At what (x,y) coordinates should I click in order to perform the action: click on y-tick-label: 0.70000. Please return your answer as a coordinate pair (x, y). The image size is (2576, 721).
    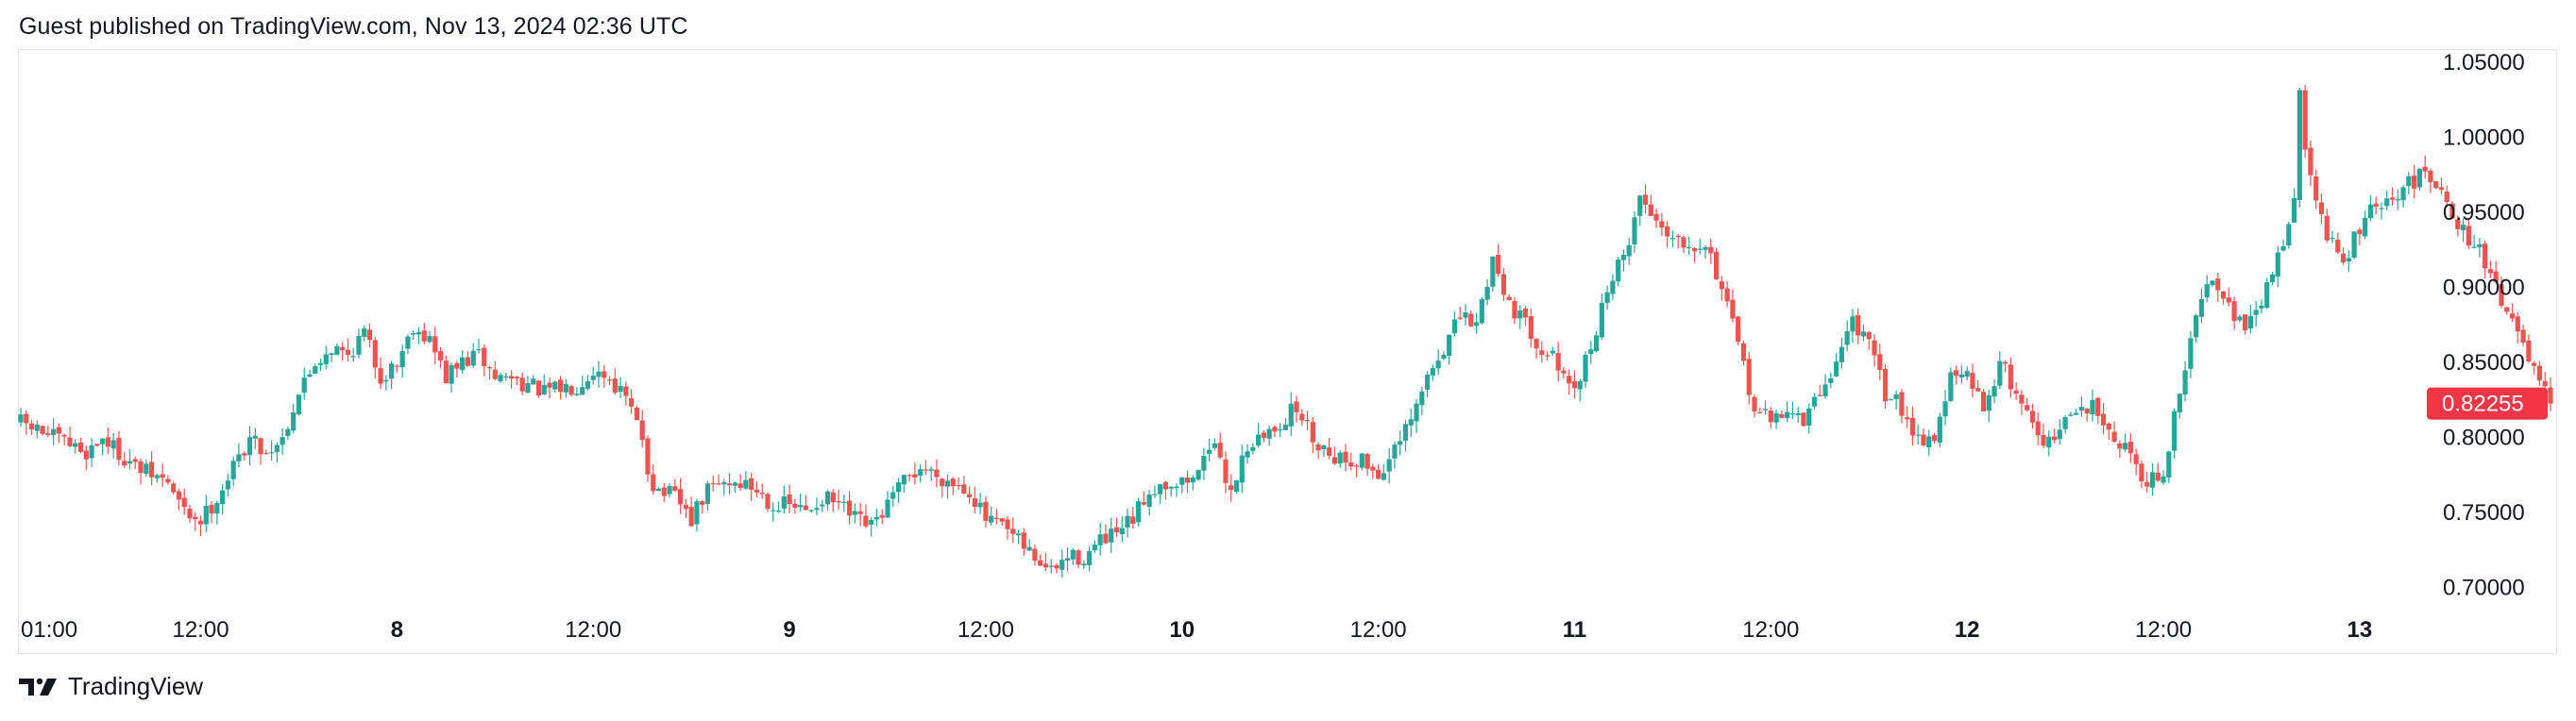
    Looking at the image, I should click on (2484, 588).